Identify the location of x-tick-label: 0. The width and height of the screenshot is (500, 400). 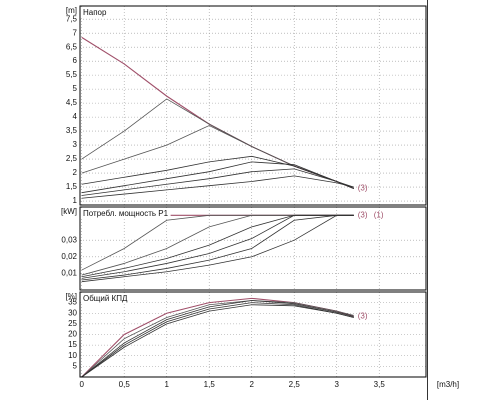
(81, 384).